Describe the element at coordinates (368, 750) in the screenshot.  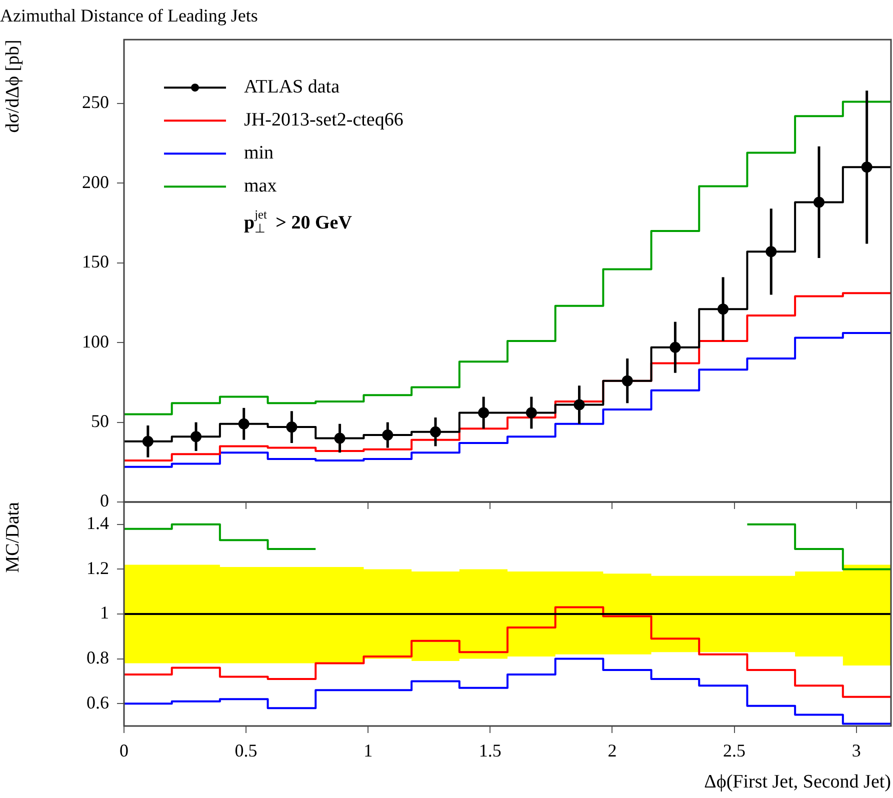
I see `x-tick-label: 1` at that location.